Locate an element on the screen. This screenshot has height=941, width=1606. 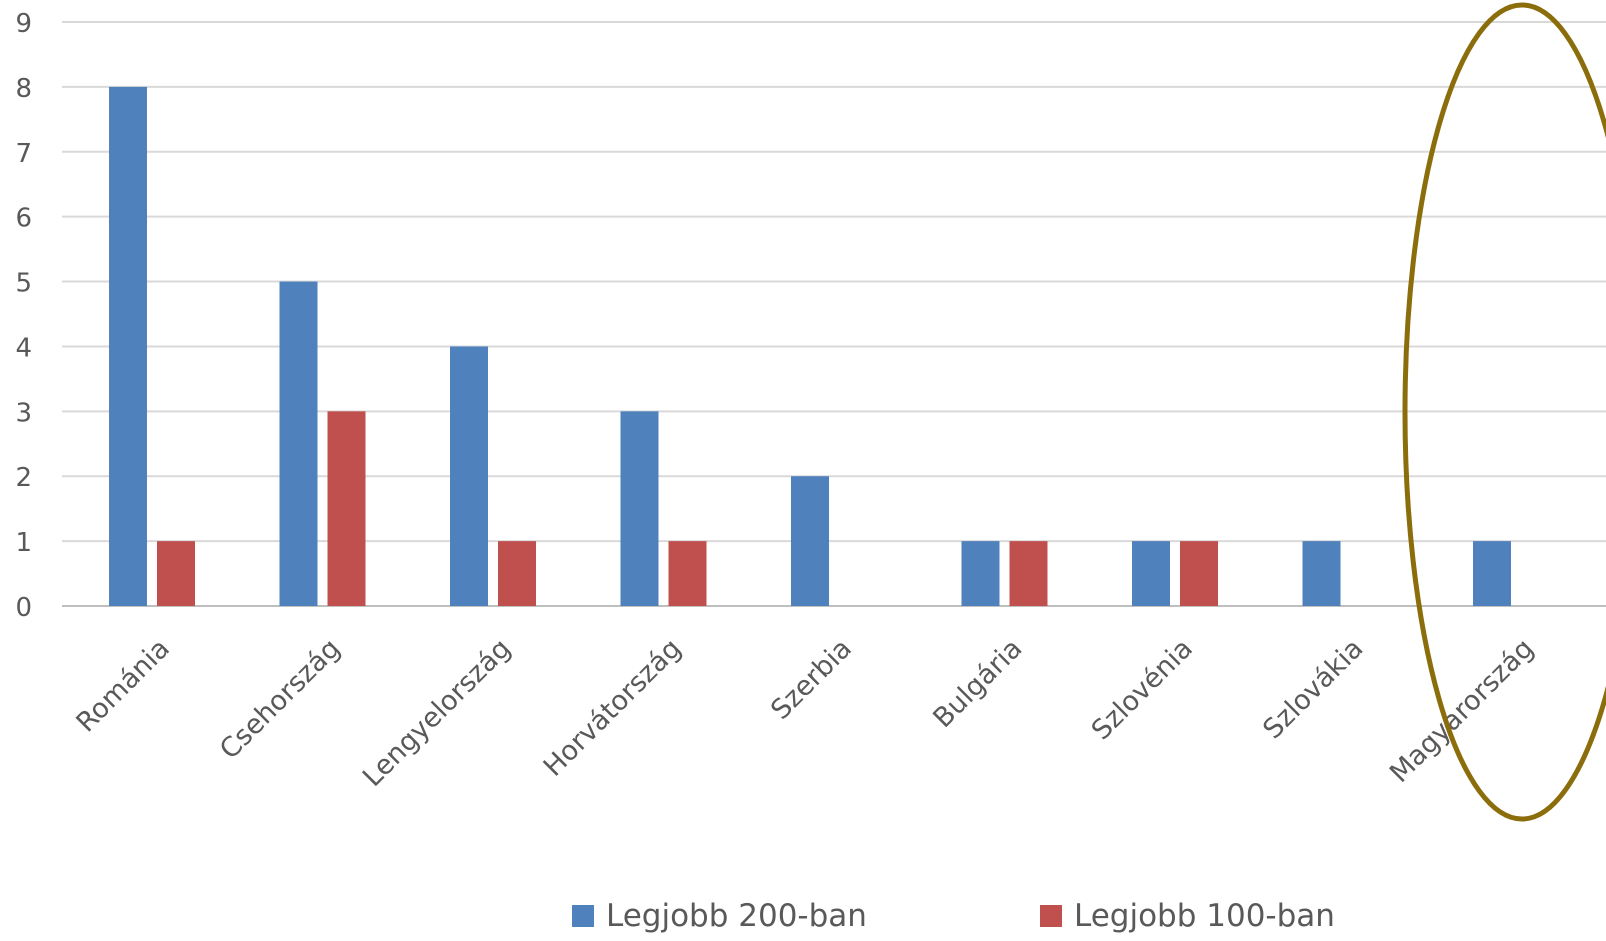
x-tick-label: Bulgária is located at coordinates (977, 683).